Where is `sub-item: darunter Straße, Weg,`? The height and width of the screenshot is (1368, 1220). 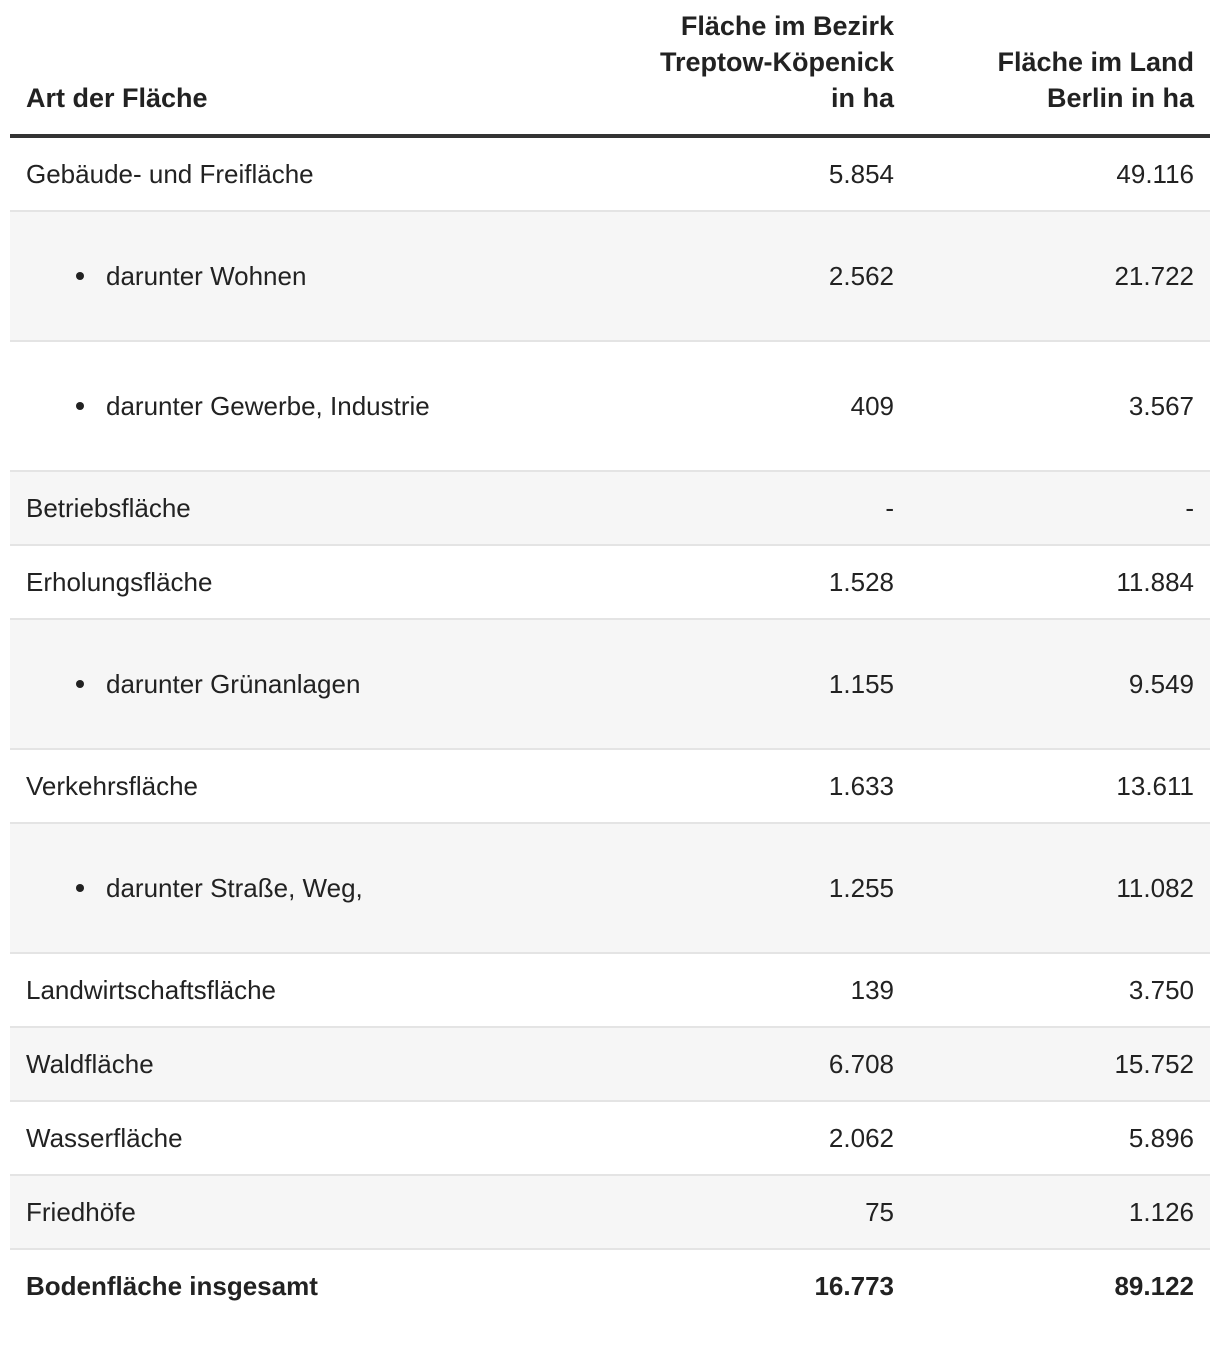
sub-item: darunter Straße, Weg, is located at coordinates (310, 888).